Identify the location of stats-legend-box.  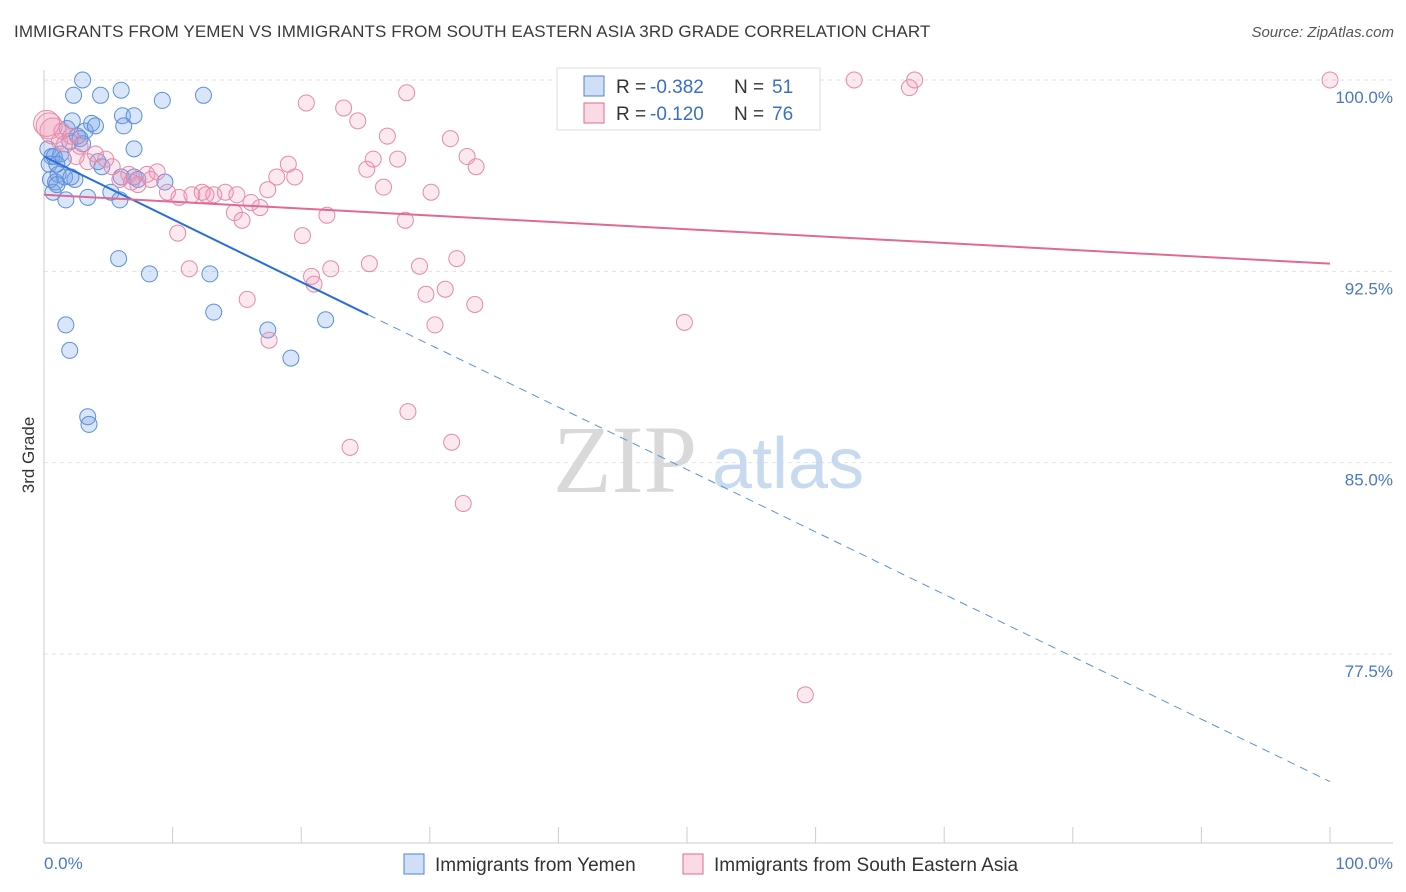
(688, 99).